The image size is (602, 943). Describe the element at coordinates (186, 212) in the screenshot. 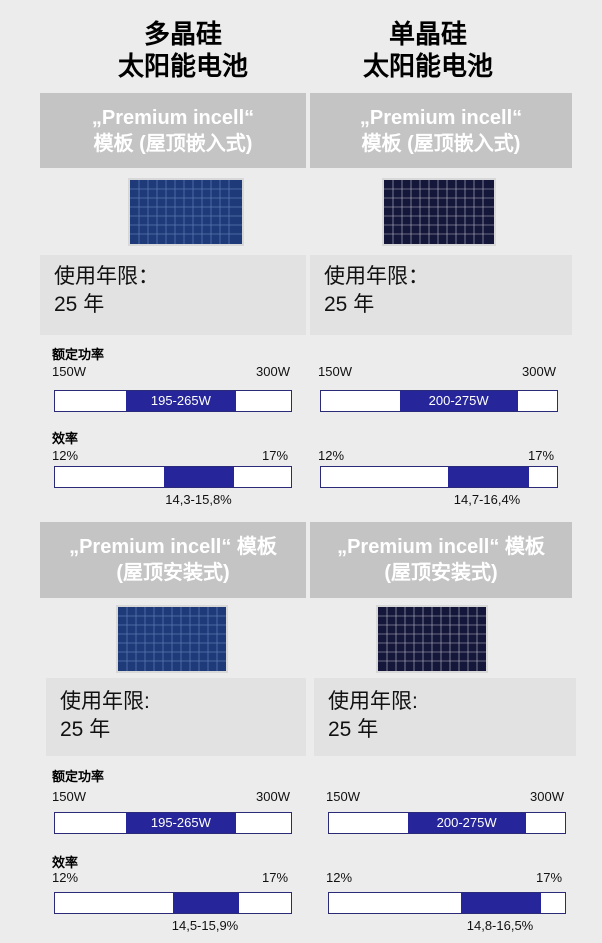

I see `poly-panel-image` at that location.